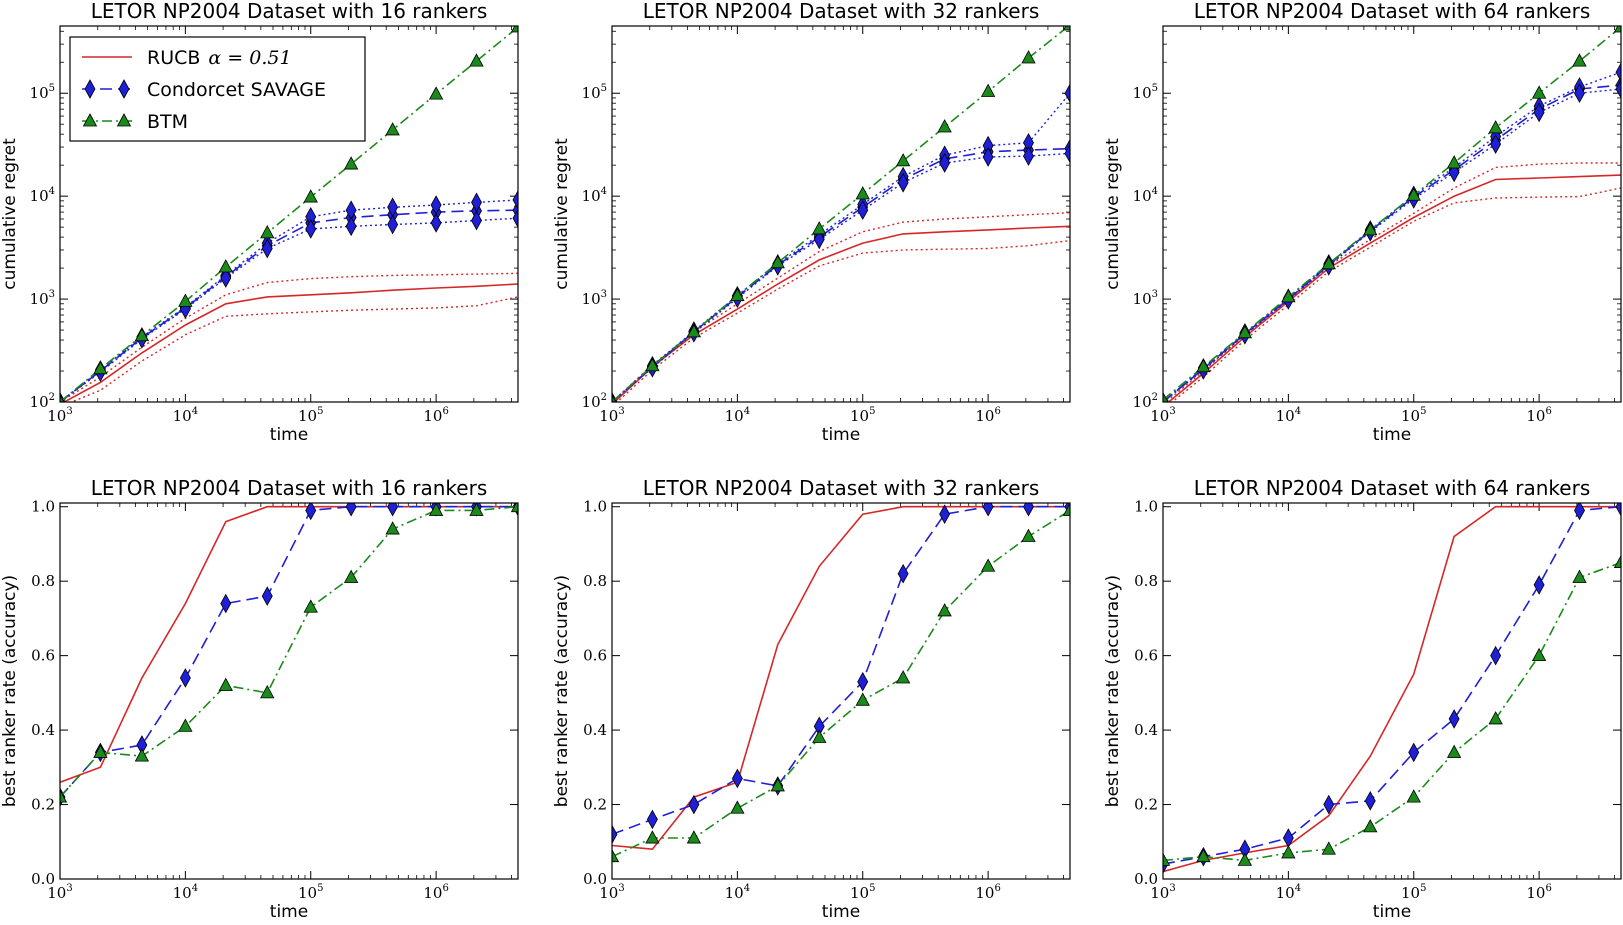 The width and height of the screenshot is (1623, 925). I want to click on series-line-rucb-upper, so click(1392, 282).